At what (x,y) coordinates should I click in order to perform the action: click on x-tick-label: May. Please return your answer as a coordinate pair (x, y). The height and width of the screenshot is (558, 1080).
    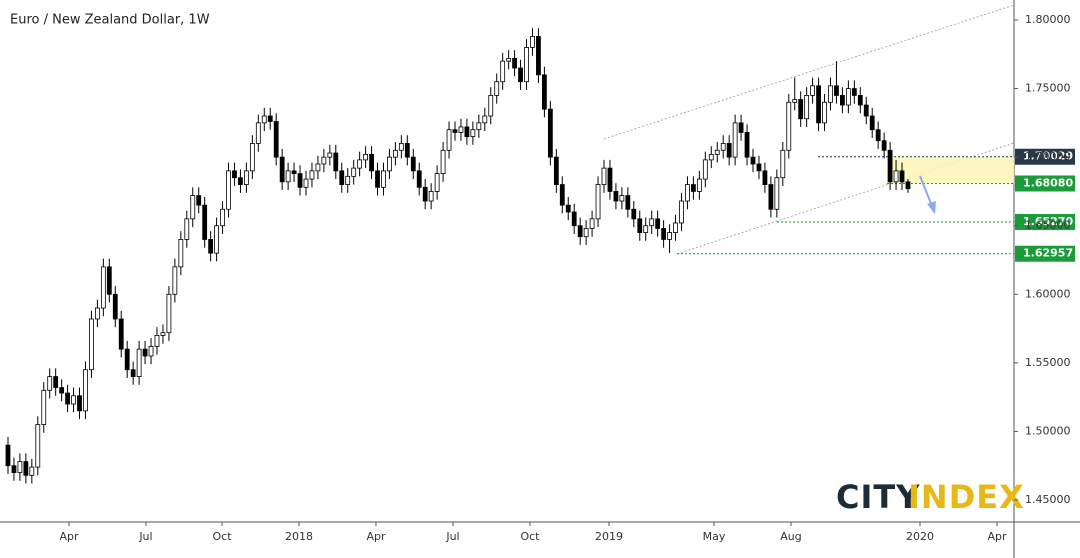
    Looking at the image, I should click on (714, 536).